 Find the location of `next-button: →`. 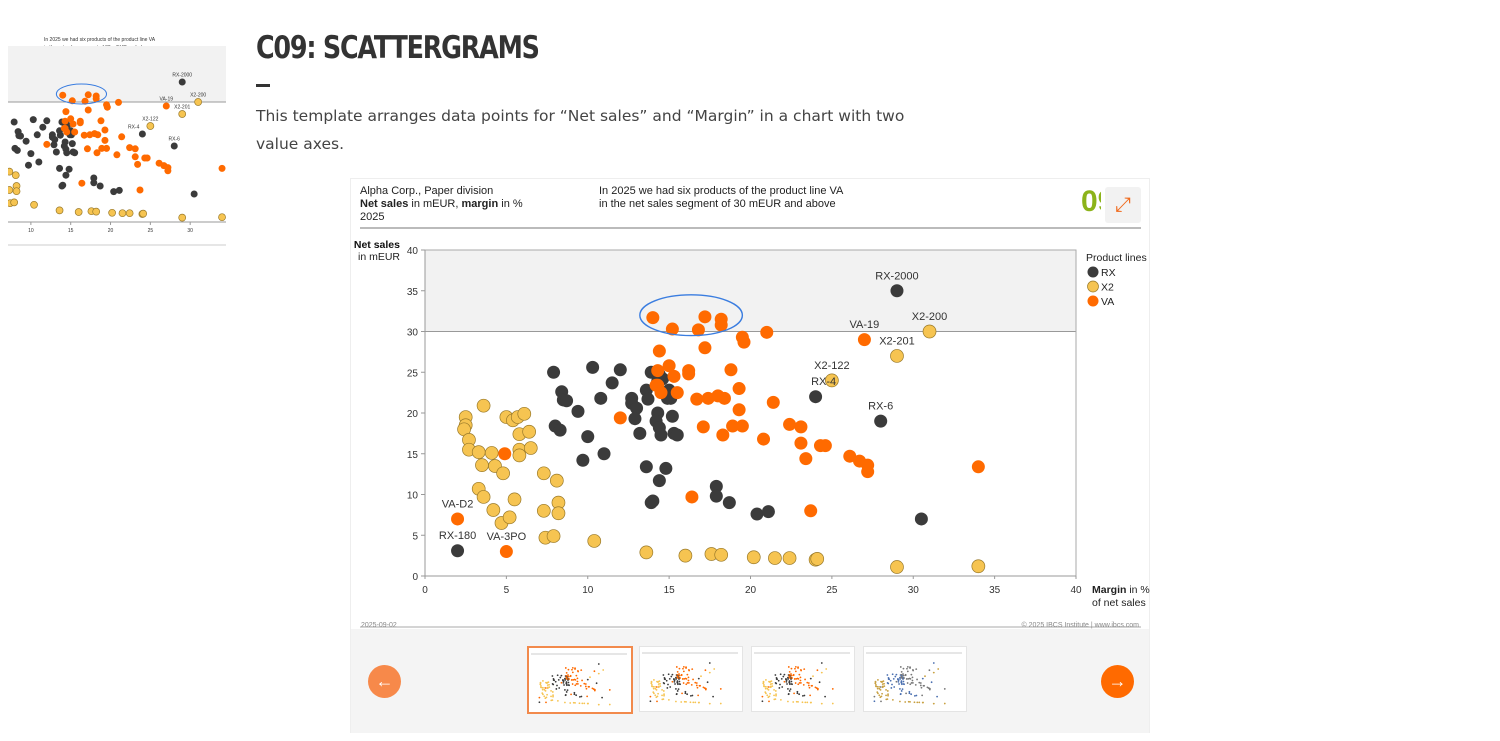

next-button: → is located at coordinates (1117, 681).